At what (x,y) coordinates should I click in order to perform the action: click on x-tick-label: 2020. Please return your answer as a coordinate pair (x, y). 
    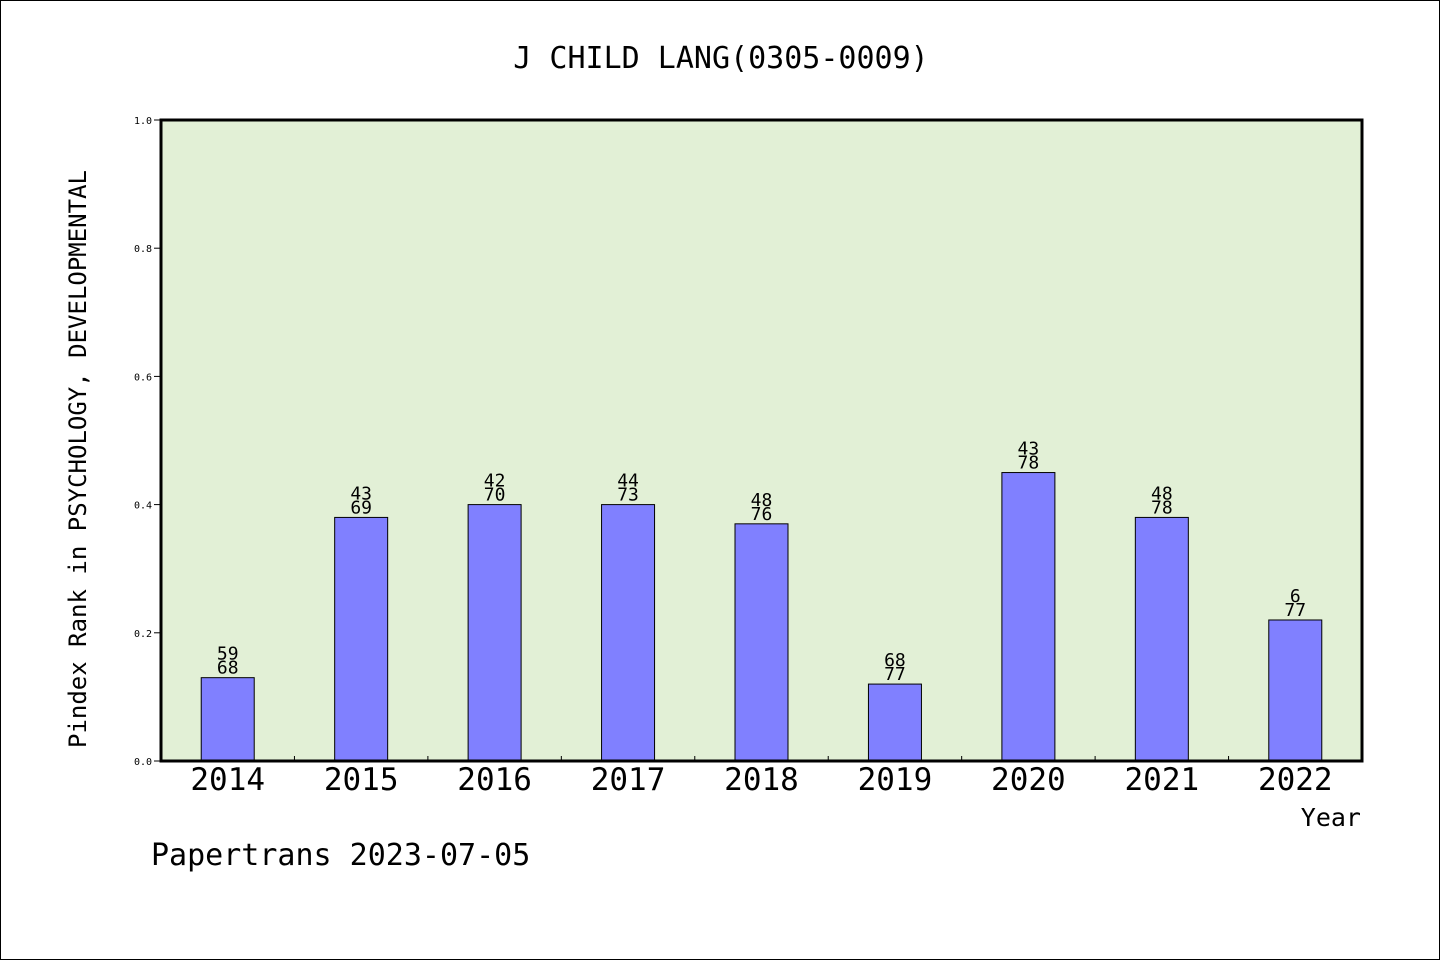
    Looking at the image, I should click on (1028, 780).